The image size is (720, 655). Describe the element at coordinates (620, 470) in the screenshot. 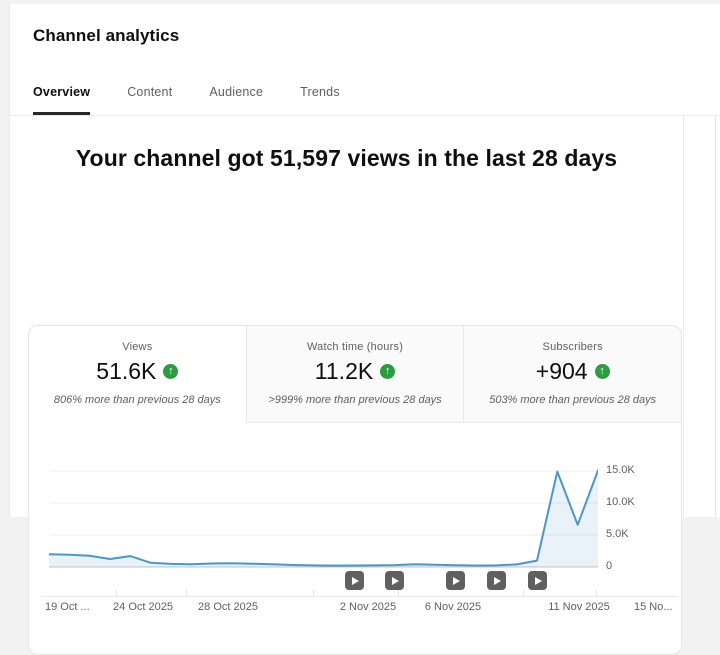

I see `y-axis-label: 15.0K` at that location.